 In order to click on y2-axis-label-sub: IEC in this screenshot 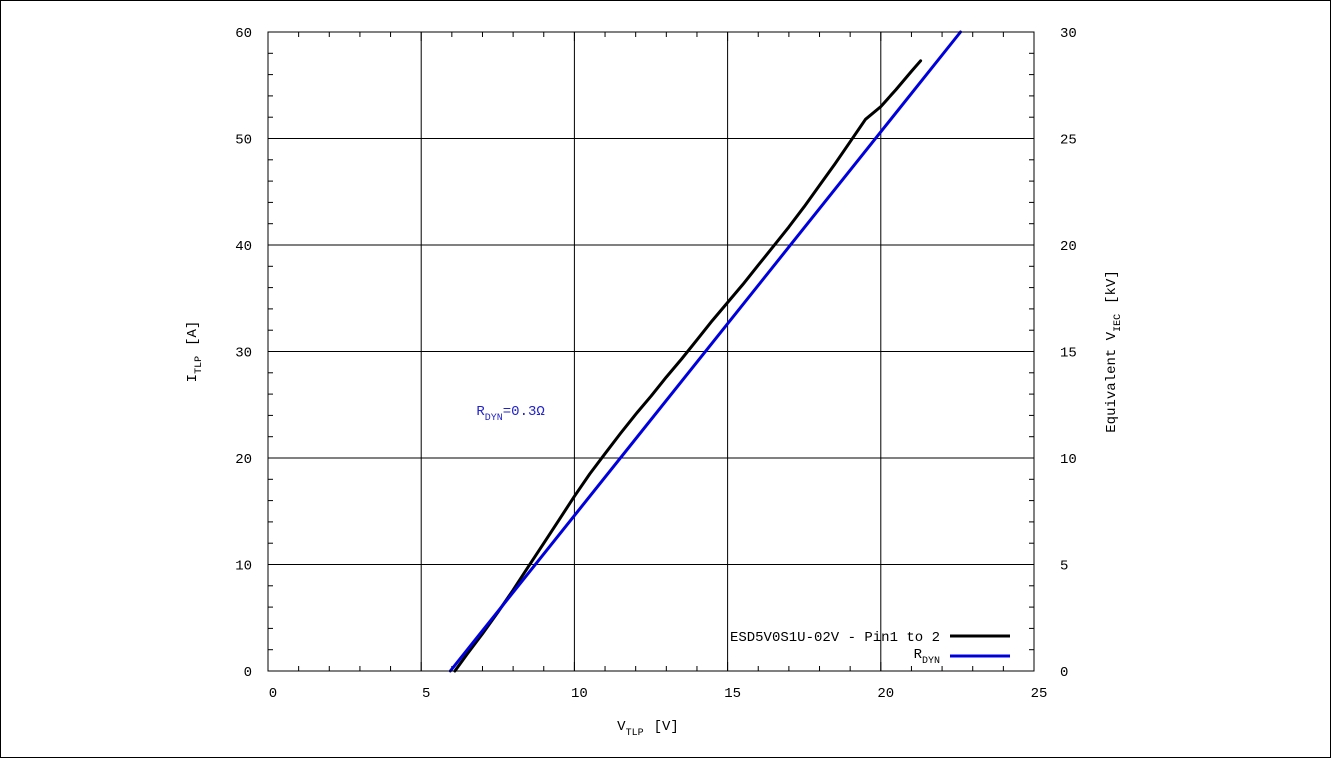, I will do `click(1118, 323)`.